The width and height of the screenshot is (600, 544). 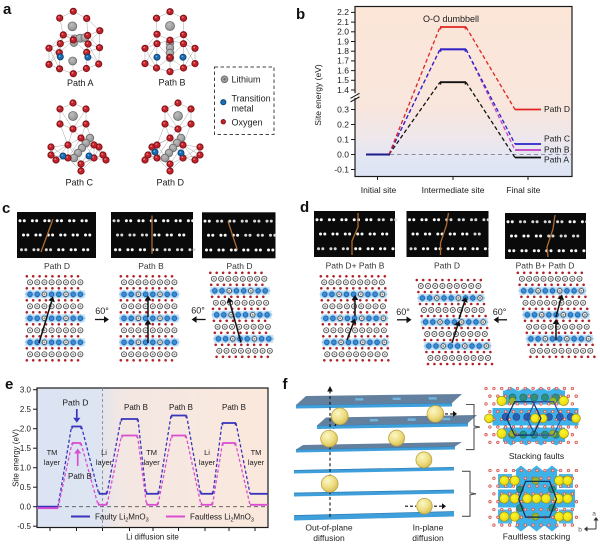 What do you see at coordinates (343, 41) in the screenshot?
I see `svg-text: 1.9` at bounding box center [343, 41].